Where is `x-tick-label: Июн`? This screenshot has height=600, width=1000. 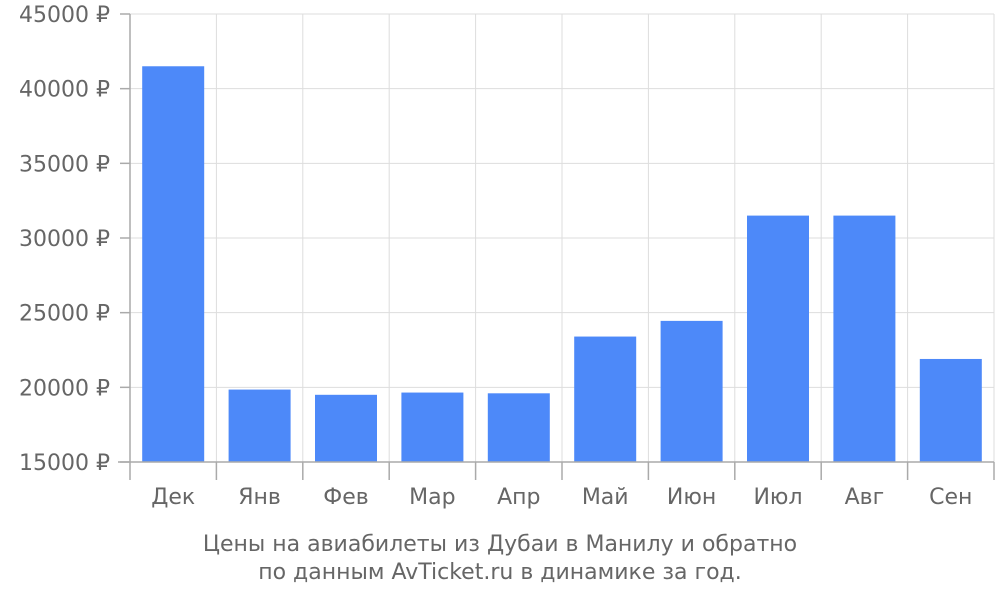 x-tick-label: Июн is located at coordinates (691, 497).